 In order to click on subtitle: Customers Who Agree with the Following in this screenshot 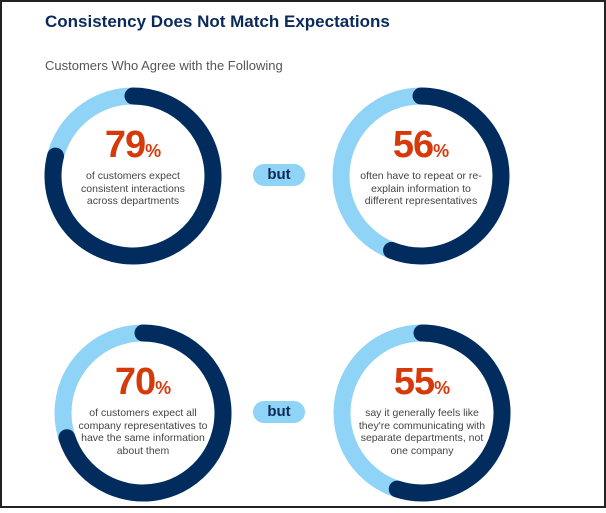, I will do `click(164, 65)`.